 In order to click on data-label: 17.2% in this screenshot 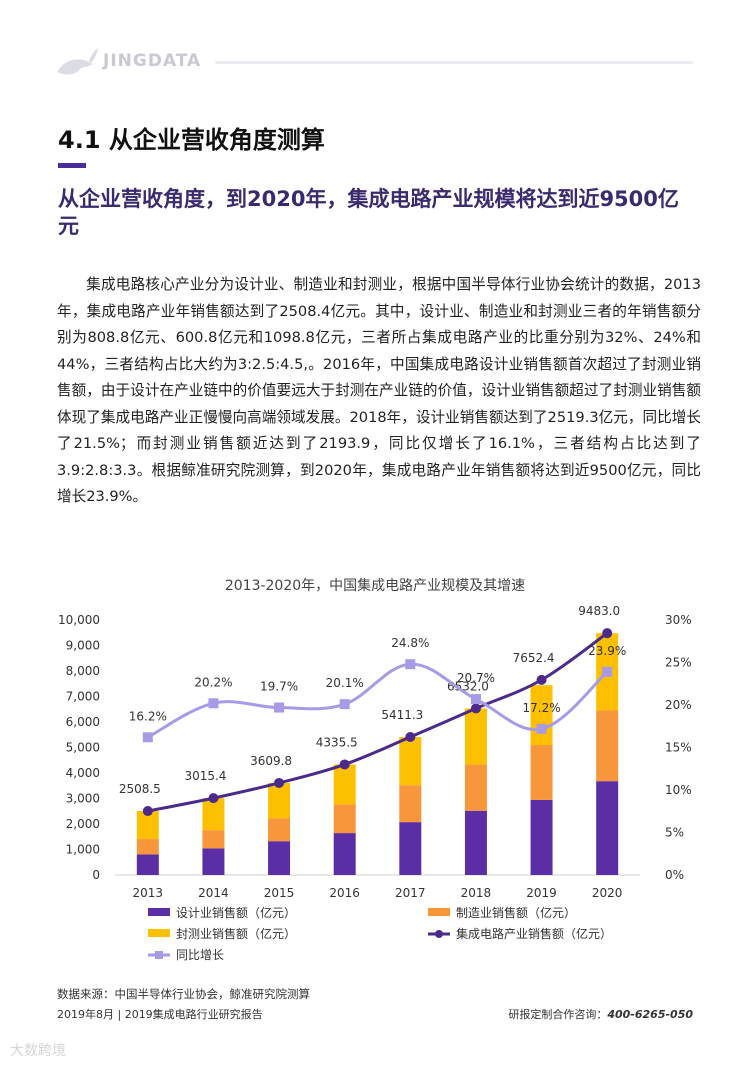, I will do `click(542, 708)`.